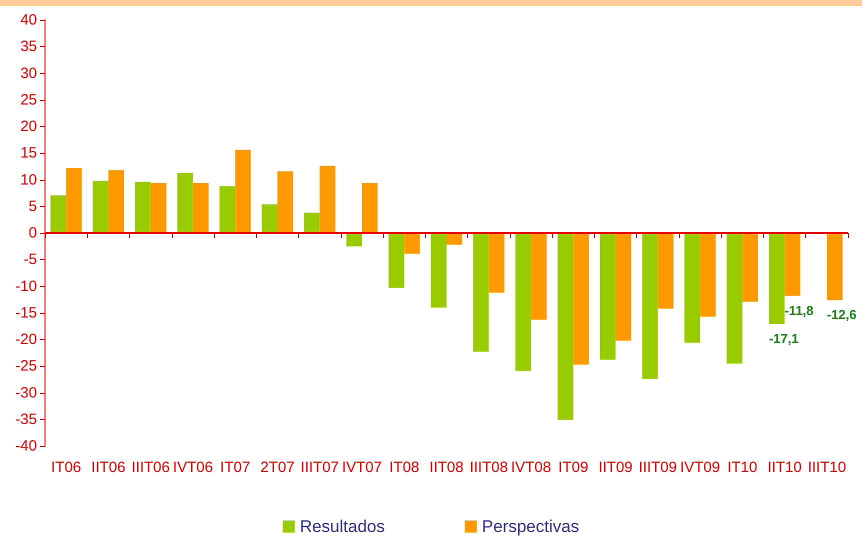 The width and height of the screenshot is (862, 540). What do you see at coordinates (26, 446) in the screenshot?
I see `y-tick-label: -40` at bounding box center [26, 446].